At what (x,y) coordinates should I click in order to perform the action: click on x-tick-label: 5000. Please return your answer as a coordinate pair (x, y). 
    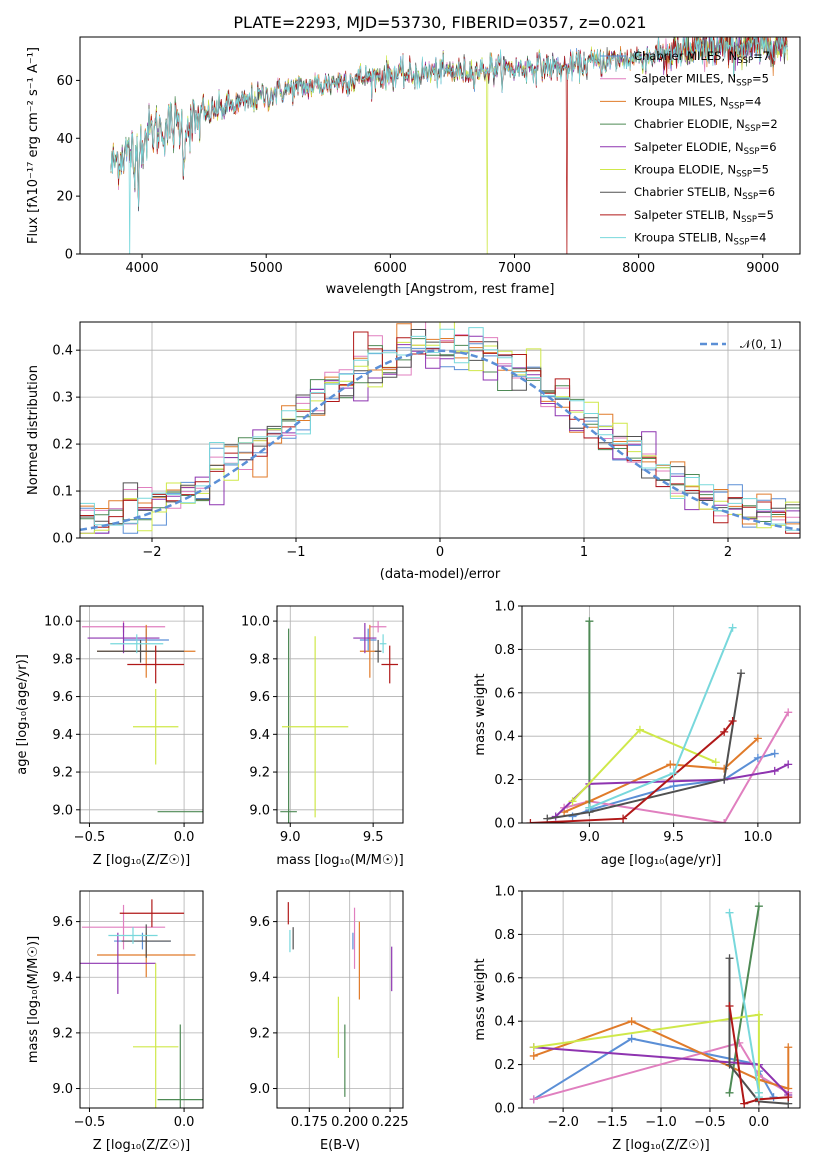
    Looking at the image, I should click on (266, 268).